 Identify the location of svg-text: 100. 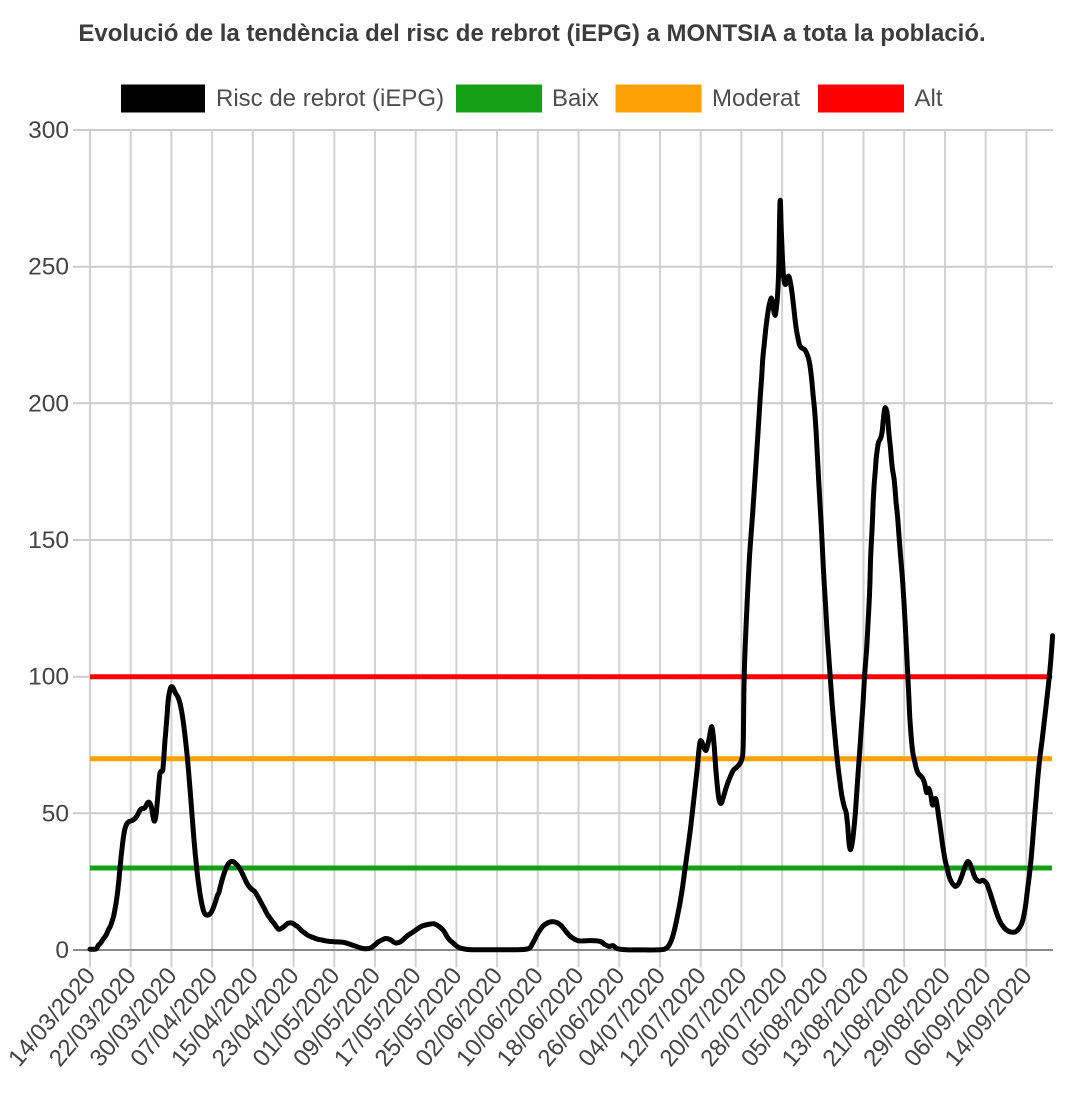
(48, 677).